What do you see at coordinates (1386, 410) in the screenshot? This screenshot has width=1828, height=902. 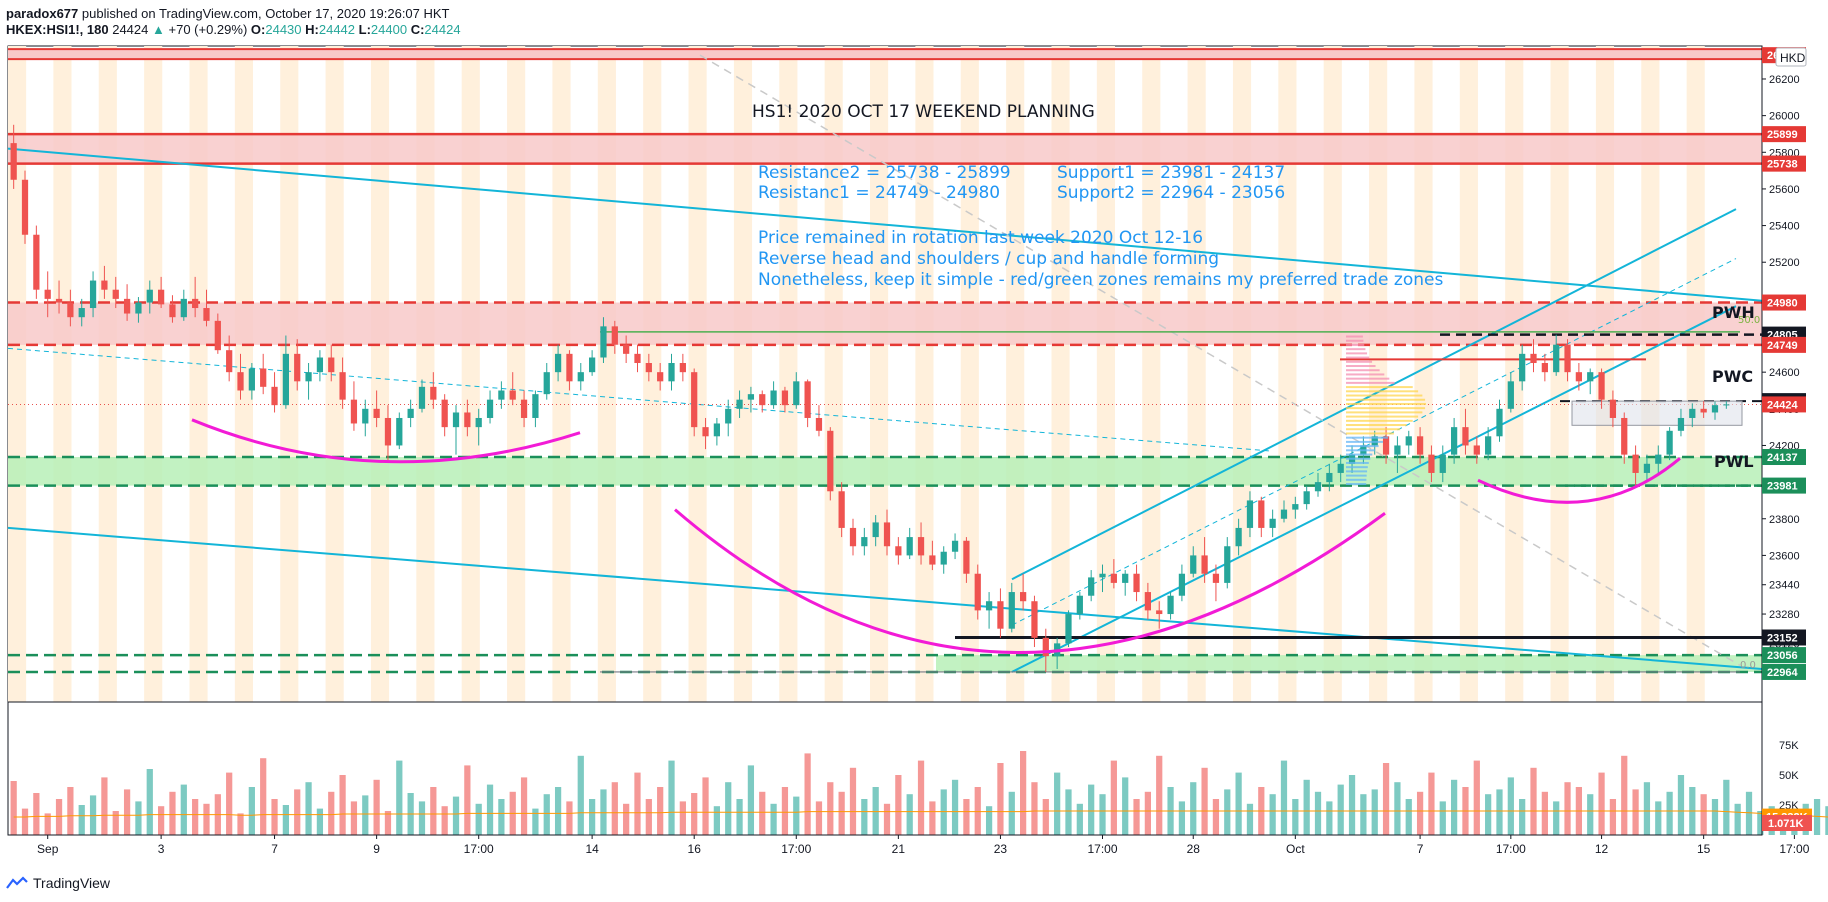 I see `volume-profile` at bounding box center [1386, 410].